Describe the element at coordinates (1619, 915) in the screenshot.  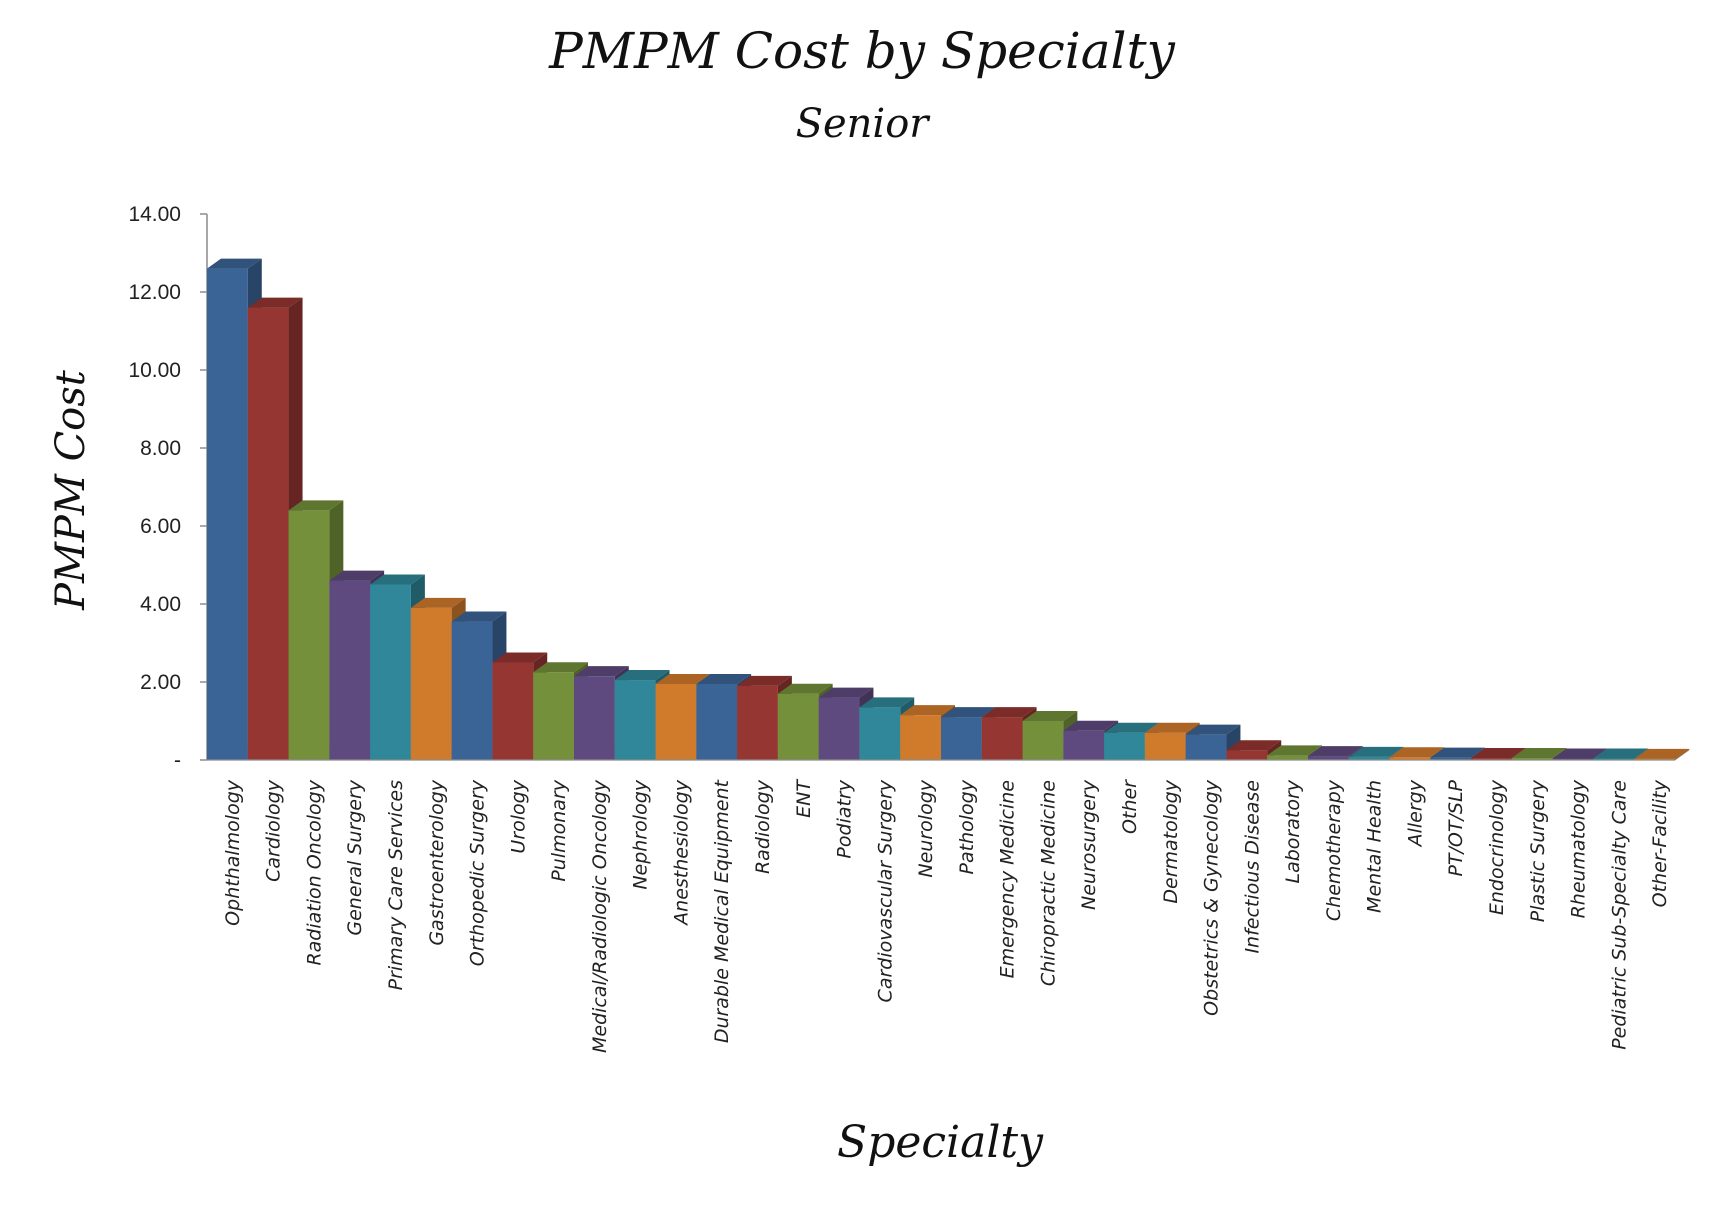
I see `x-category-label: Pediatric Sub-Specialty Care` at that location.